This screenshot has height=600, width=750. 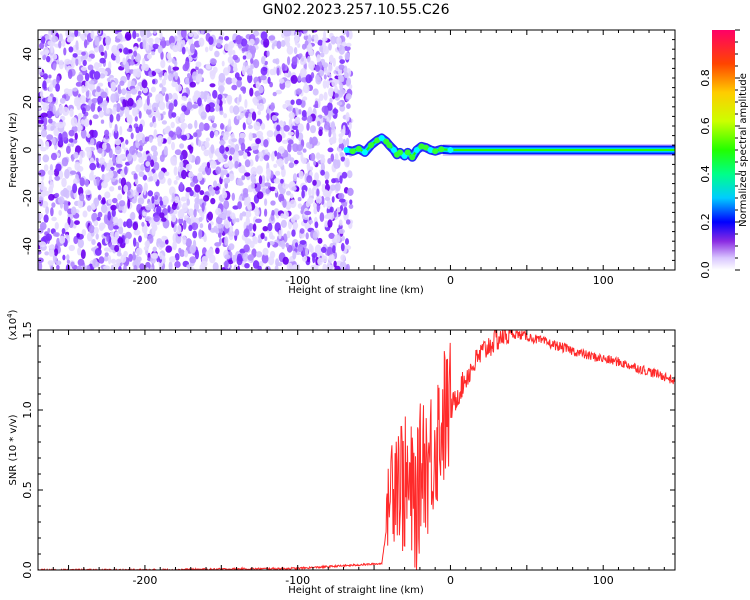 I want to click on spectrogram-ylabel: Frequency (Hz), so click(x=13, y=150).